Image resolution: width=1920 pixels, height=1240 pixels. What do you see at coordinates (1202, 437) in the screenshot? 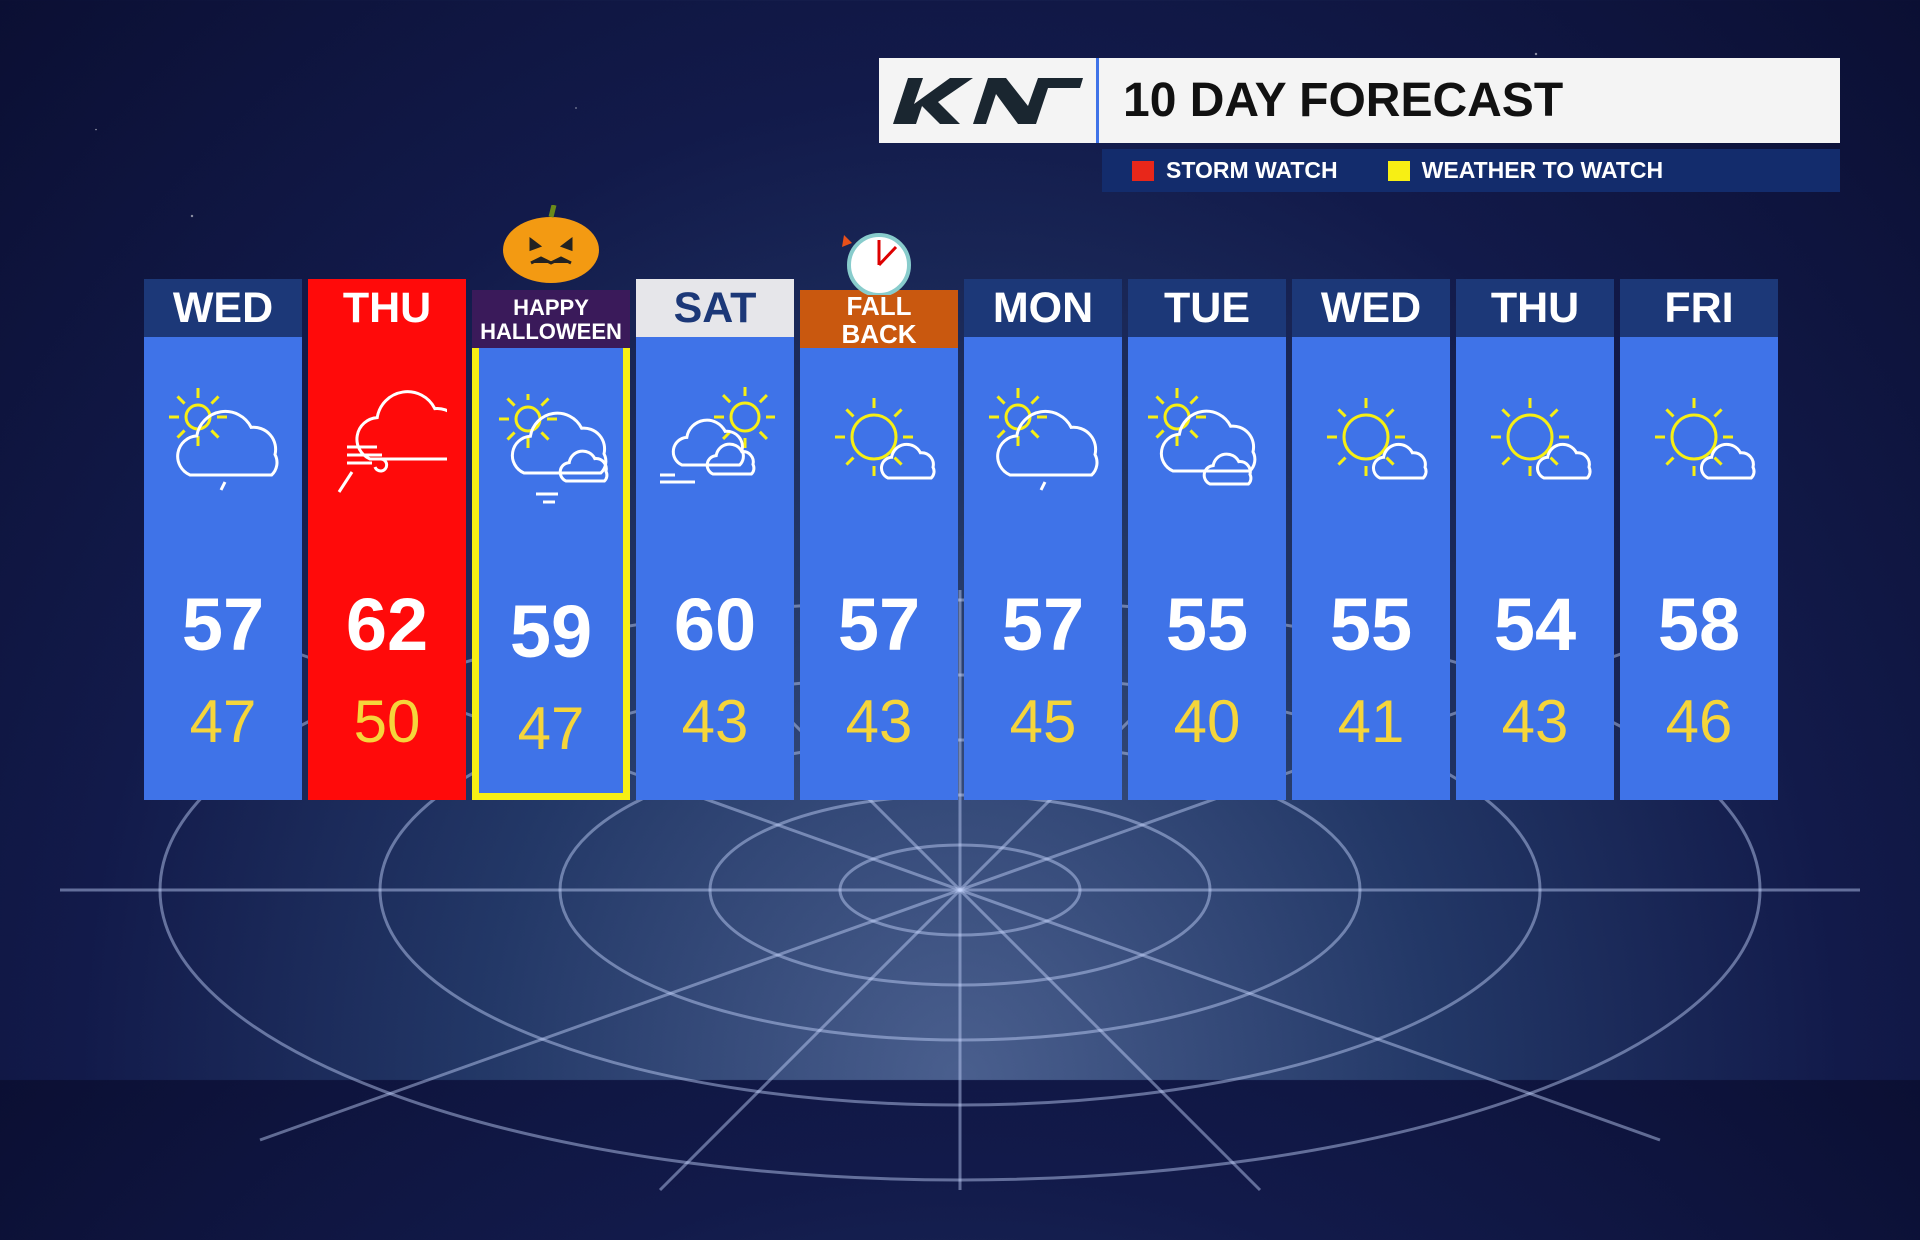
I see `partly-cloudy-icon` at bounding box center [1202, 437].